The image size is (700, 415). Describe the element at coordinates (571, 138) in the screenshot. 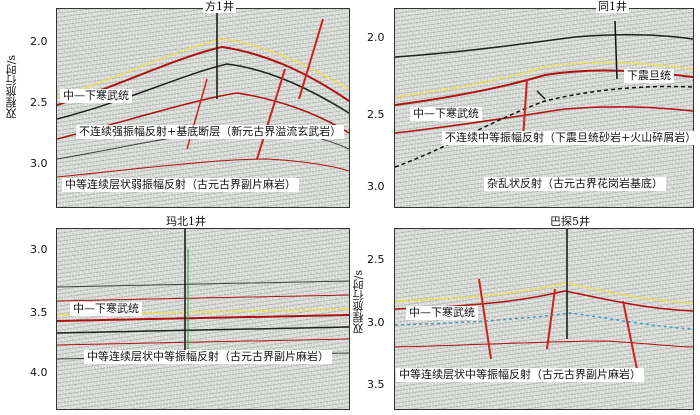

I see `reflection-label: 不连续中等振幅反射（下震旦统砂岩+火山碎屑岩）` at that location.